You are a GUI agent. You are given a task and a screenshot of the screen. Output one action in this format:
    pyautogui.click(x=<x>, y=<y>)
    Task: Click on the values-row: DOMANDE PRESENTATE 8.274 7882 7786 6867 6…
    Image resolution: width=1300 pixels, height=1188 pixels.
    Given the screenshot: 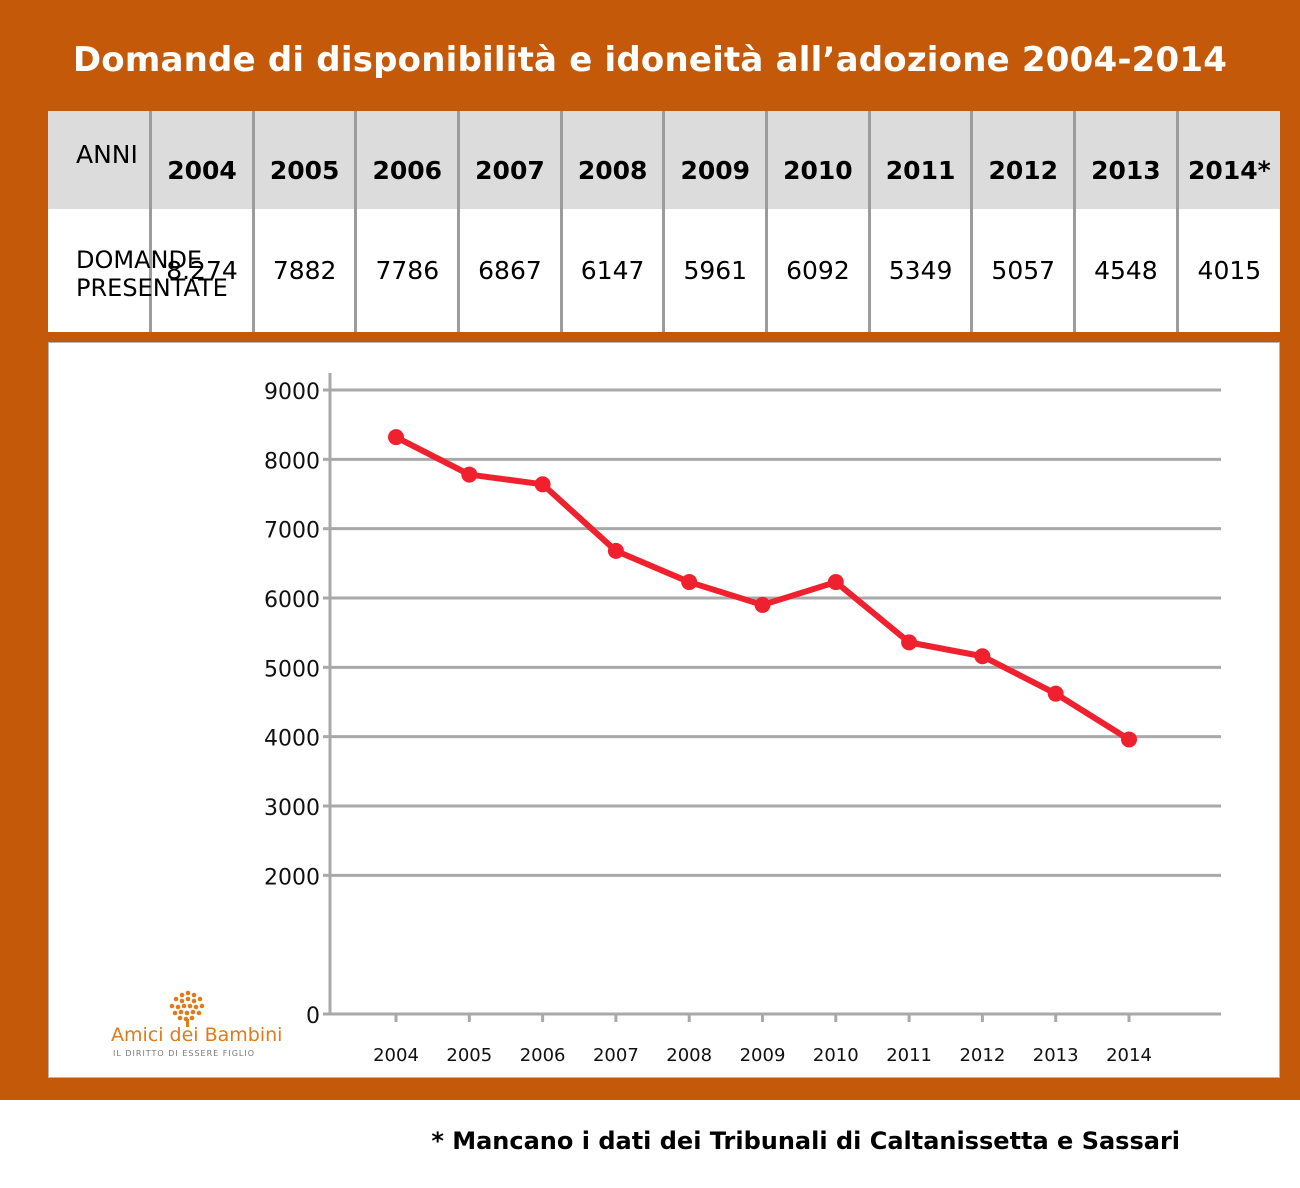 What is the action you would take?
    pyautogui.click(x=664, y=270)
    